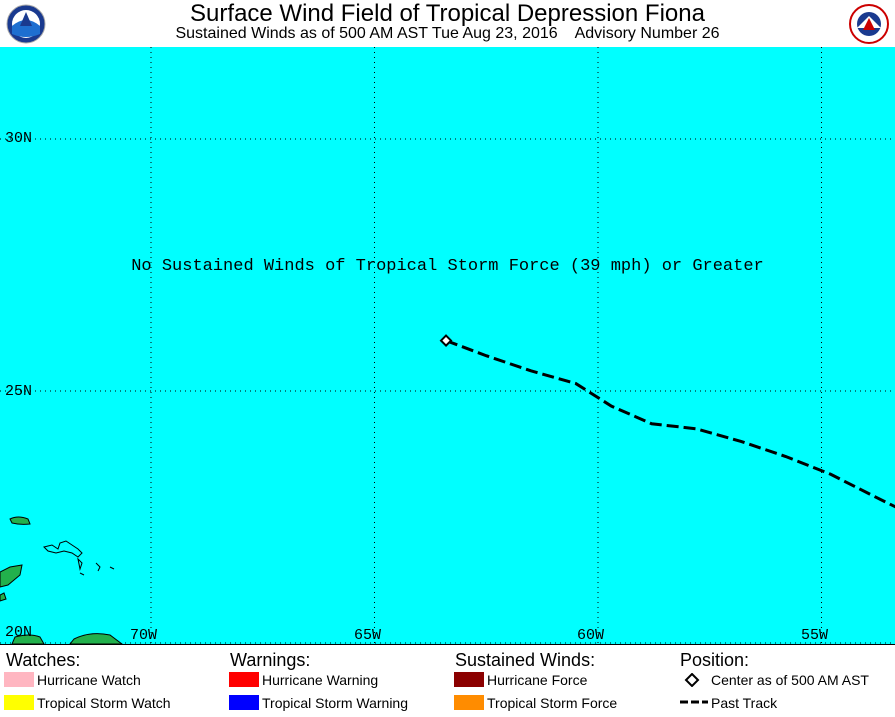 This screenshot has height=717, width=895. I want to click on tropical-storm-warning-label: Tropical Storm Warning, so click(335, 703).